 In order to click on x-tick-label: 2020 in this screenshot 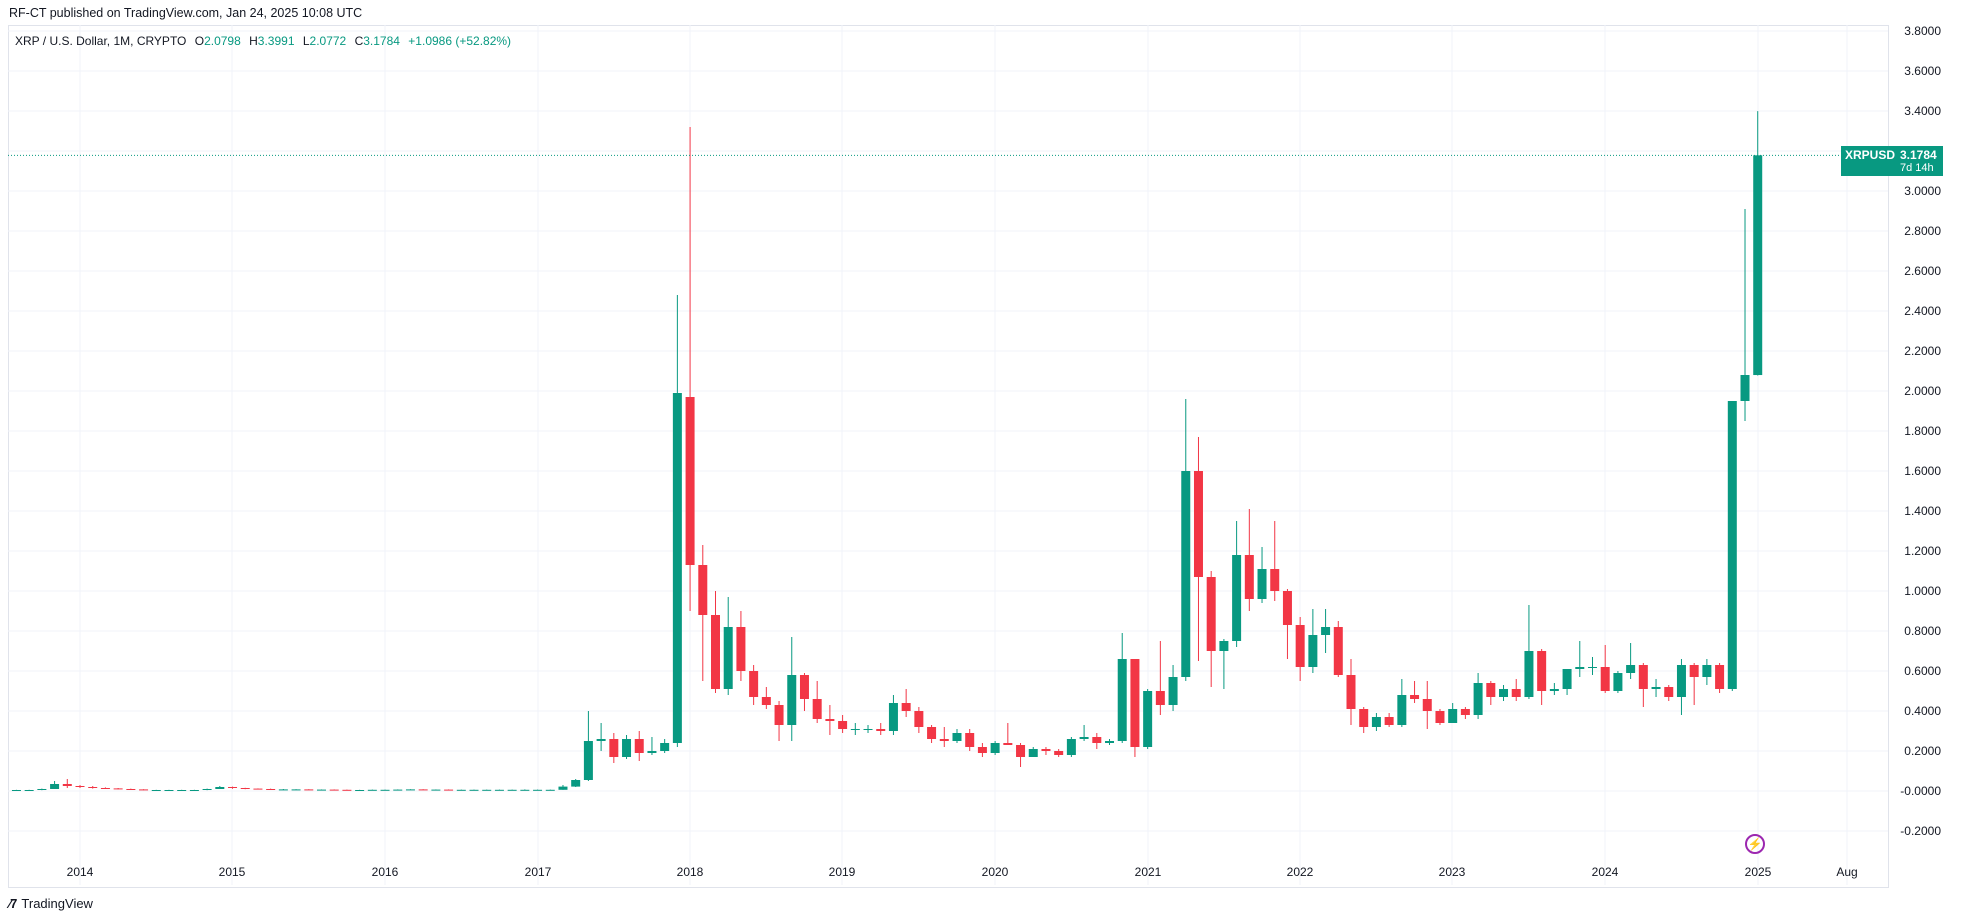, I will do `click(995, 872)`.